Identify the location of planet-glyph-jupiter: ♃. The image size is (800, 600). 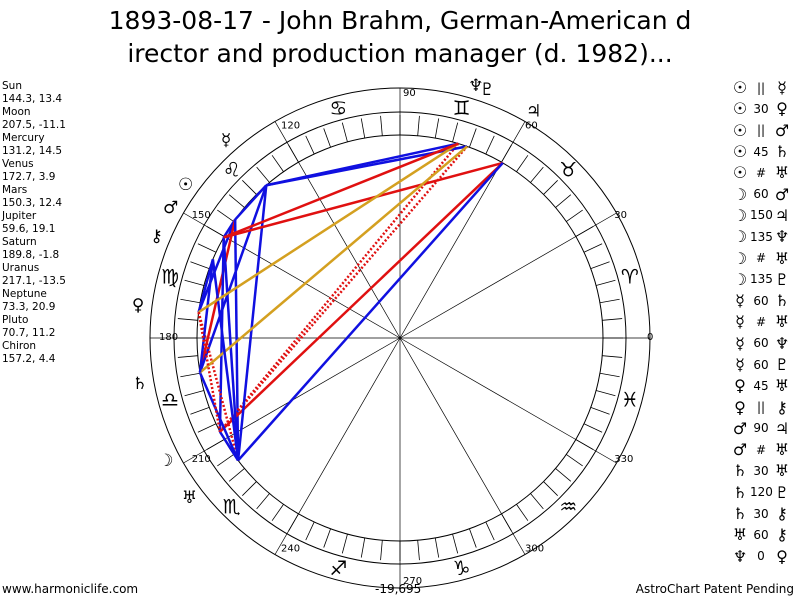
(533, 111).